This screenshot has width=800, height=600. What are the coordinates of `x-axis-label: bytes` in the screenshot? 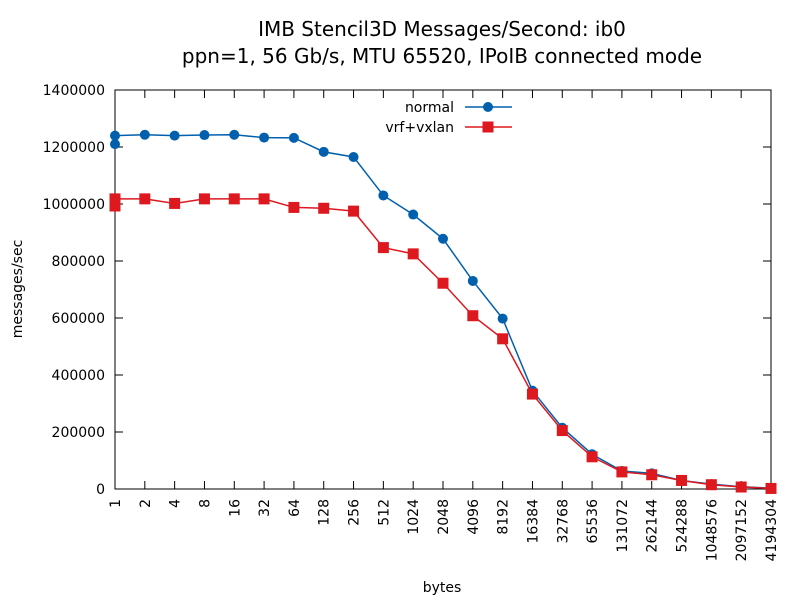 It's located at (442, 588).